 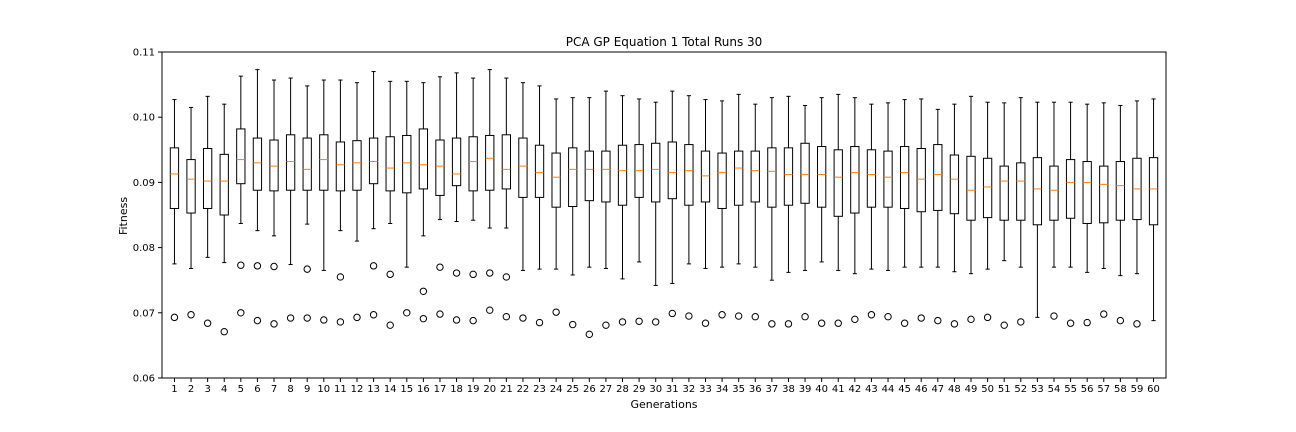 What do you see at coordinates (290, 389) in the screenshot?
I see `x-tick-label: 8` at bounding box center [290, 389].